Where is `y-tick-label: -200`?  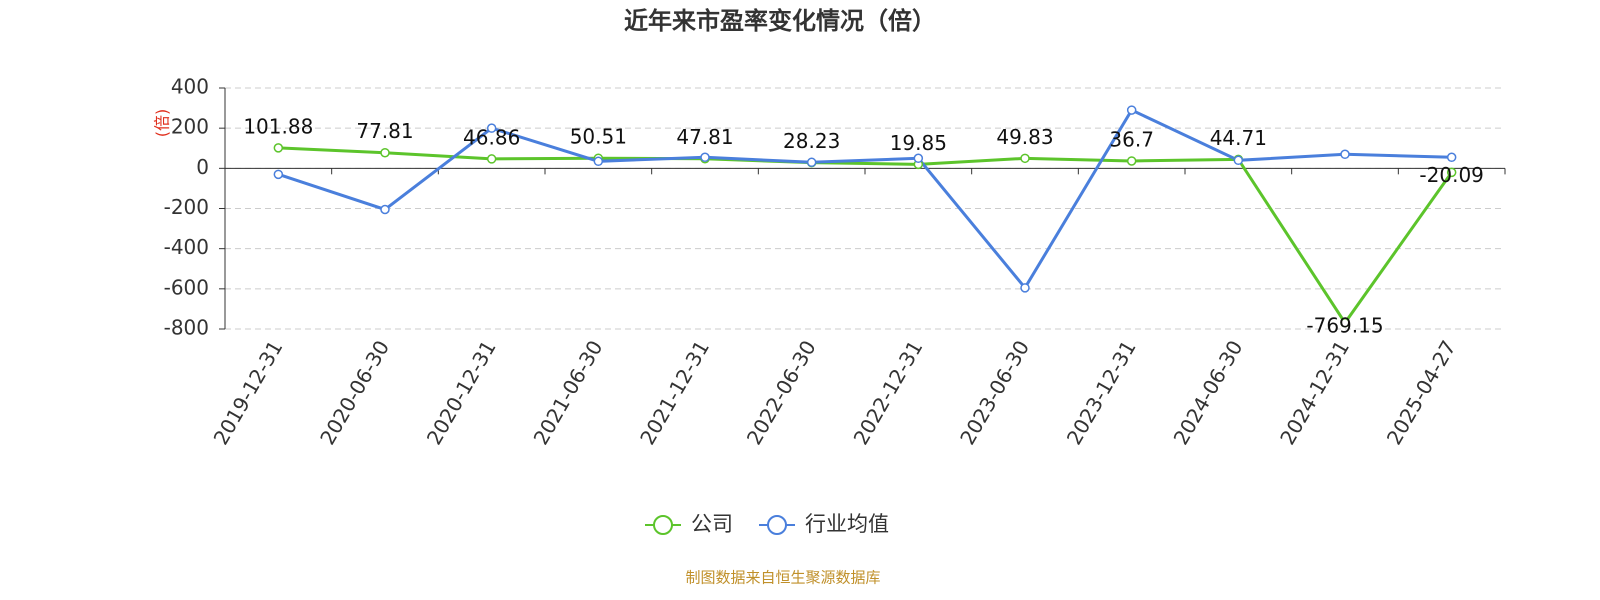
y-tick-label: -200 is located at coordinates (186, 207).